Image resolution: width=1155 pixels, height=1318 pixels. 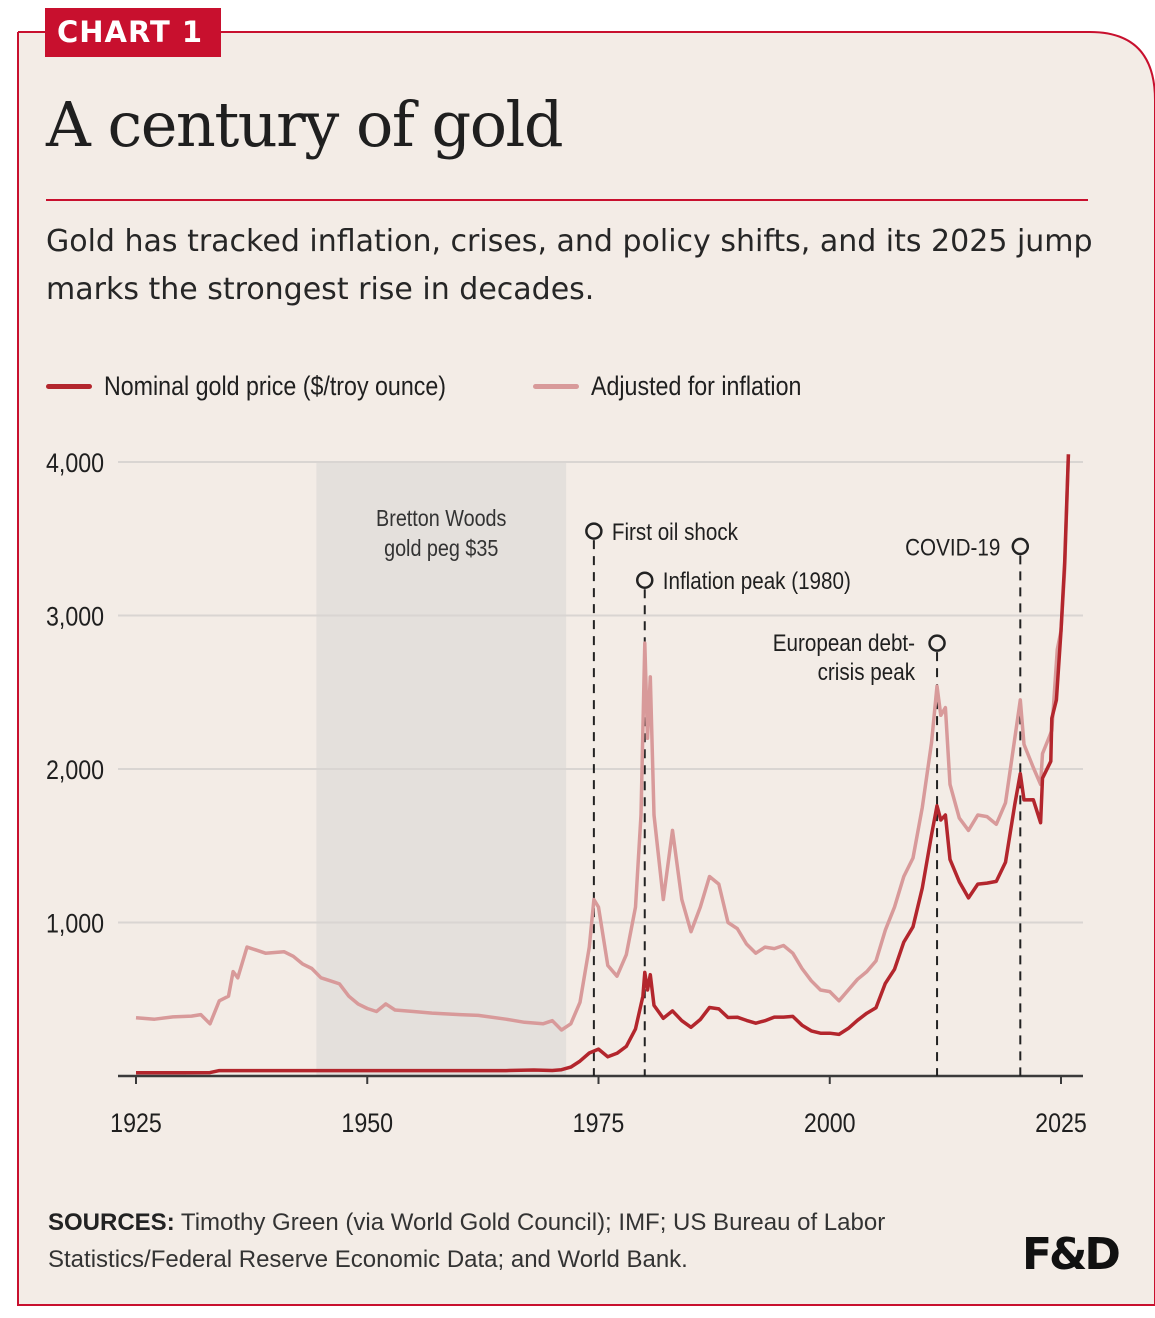 What do you see at coordinates (952, 547) in the screenshot?
I see `annotation-label: COVID-19` at bounding box center [952, 547].